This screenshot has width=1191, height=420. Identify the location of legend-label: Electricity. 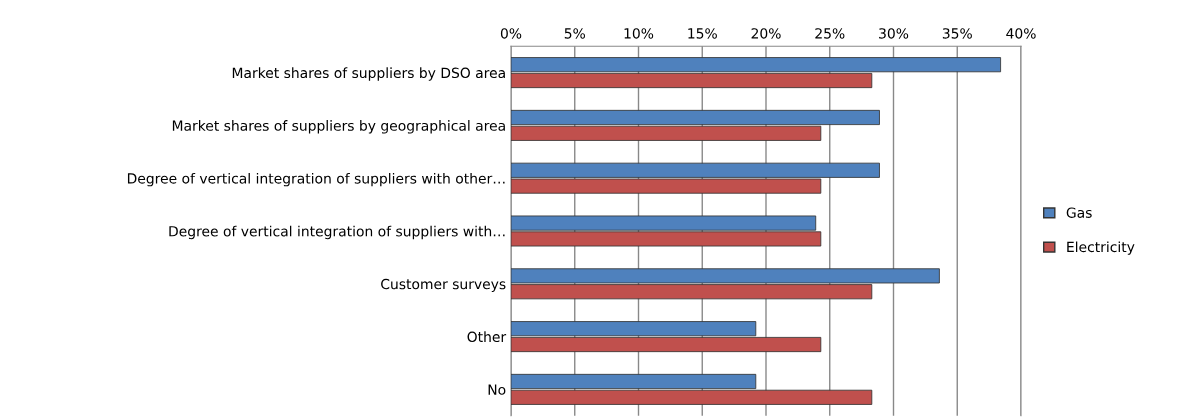
(1101, 248).